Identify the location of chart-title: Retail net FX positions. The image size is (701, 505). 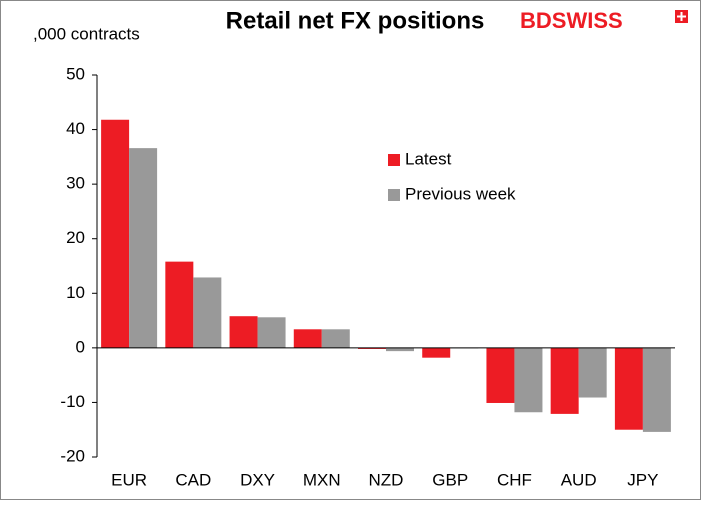
(355, 20).